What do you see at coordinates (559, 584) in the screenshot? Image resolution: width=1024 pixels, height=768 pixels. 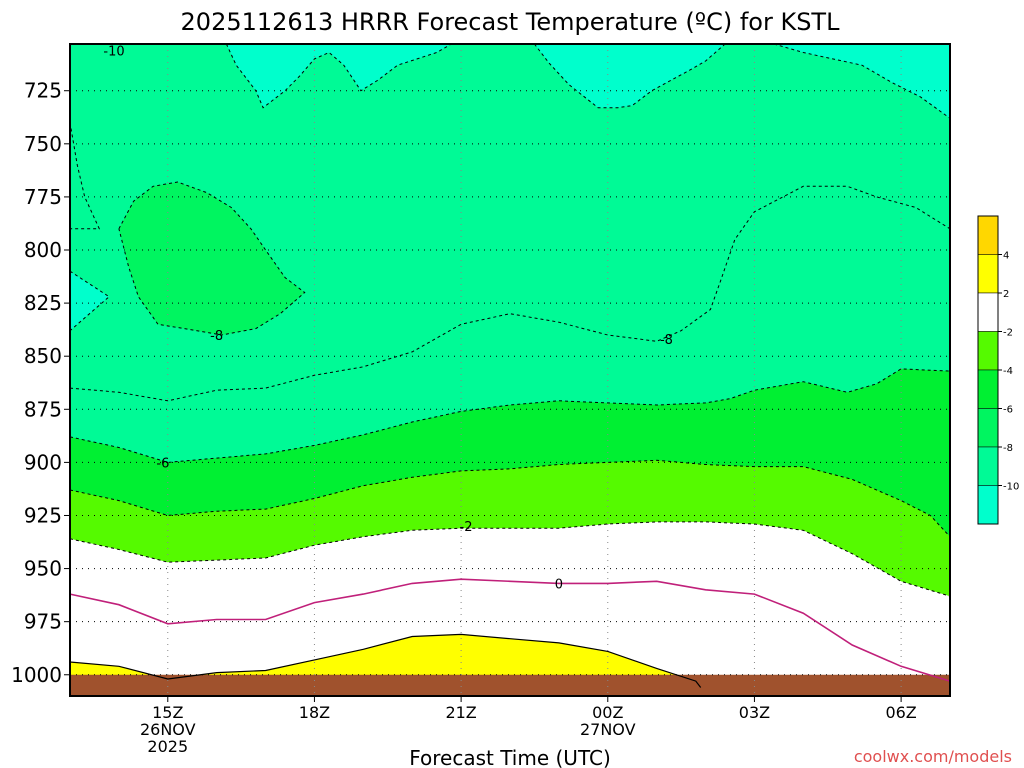 I see `isotherm-label: 0` at bounding box center [559, 584].